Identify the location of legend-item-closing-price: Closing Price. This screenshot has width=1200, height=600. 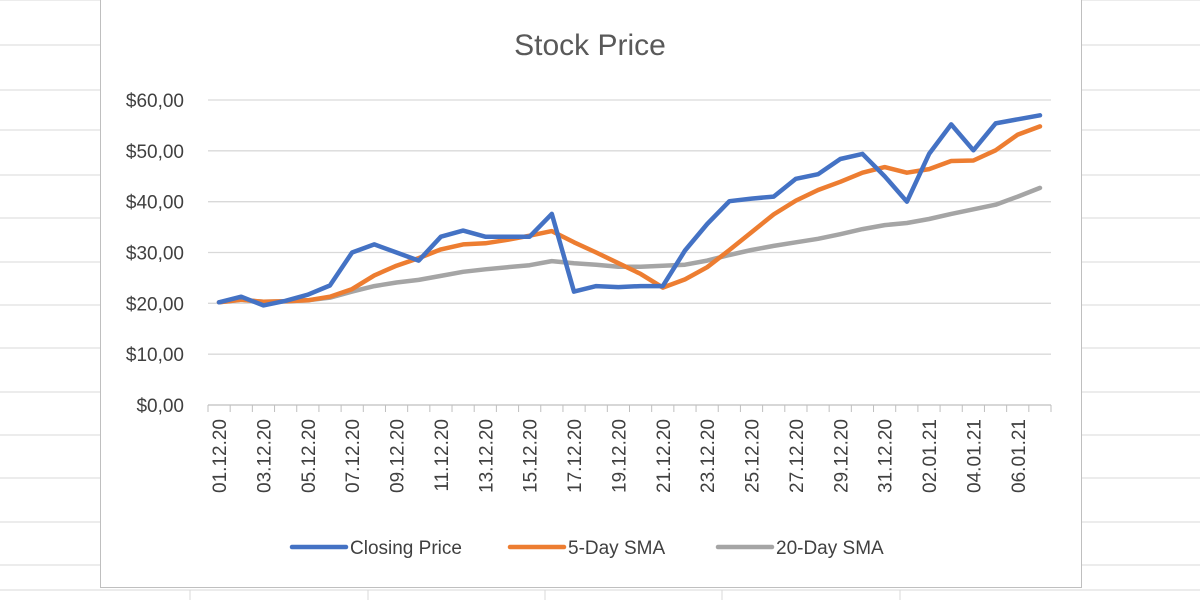
(375, 548).